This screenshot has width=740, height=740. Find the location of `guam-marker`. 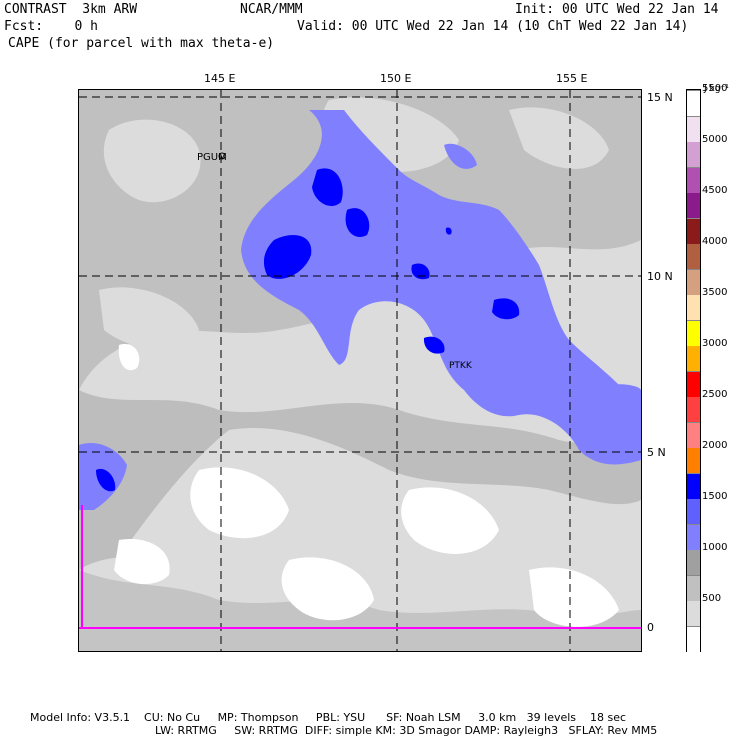

guam-marker is located at coordinates (222, 156).